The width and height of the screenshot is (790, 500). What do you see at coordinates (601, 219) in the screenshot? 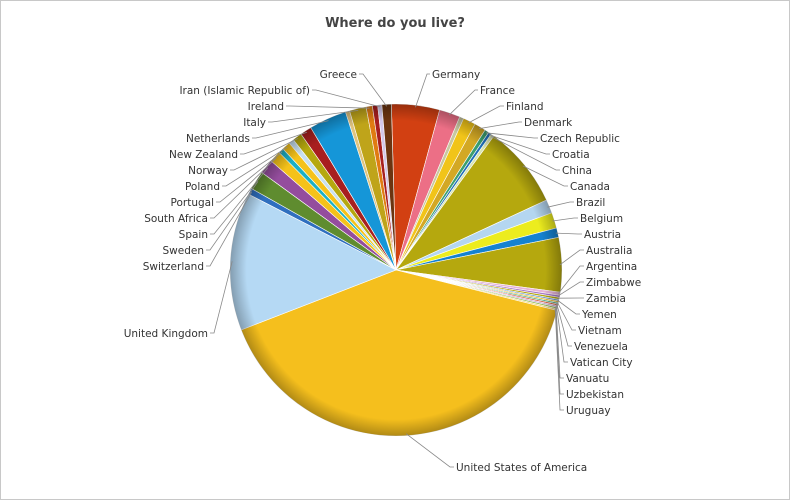
I see `slice-label-10: Belgium` at bounding box center [601, 219].